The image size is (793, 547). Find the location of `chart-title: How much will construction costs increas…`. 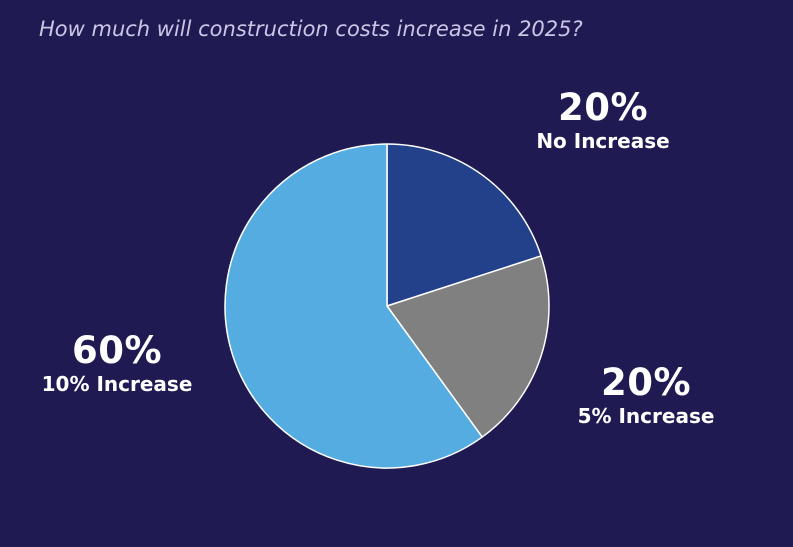

chart-title: How much will construction costs increas… is located at coordinates (311, 29).